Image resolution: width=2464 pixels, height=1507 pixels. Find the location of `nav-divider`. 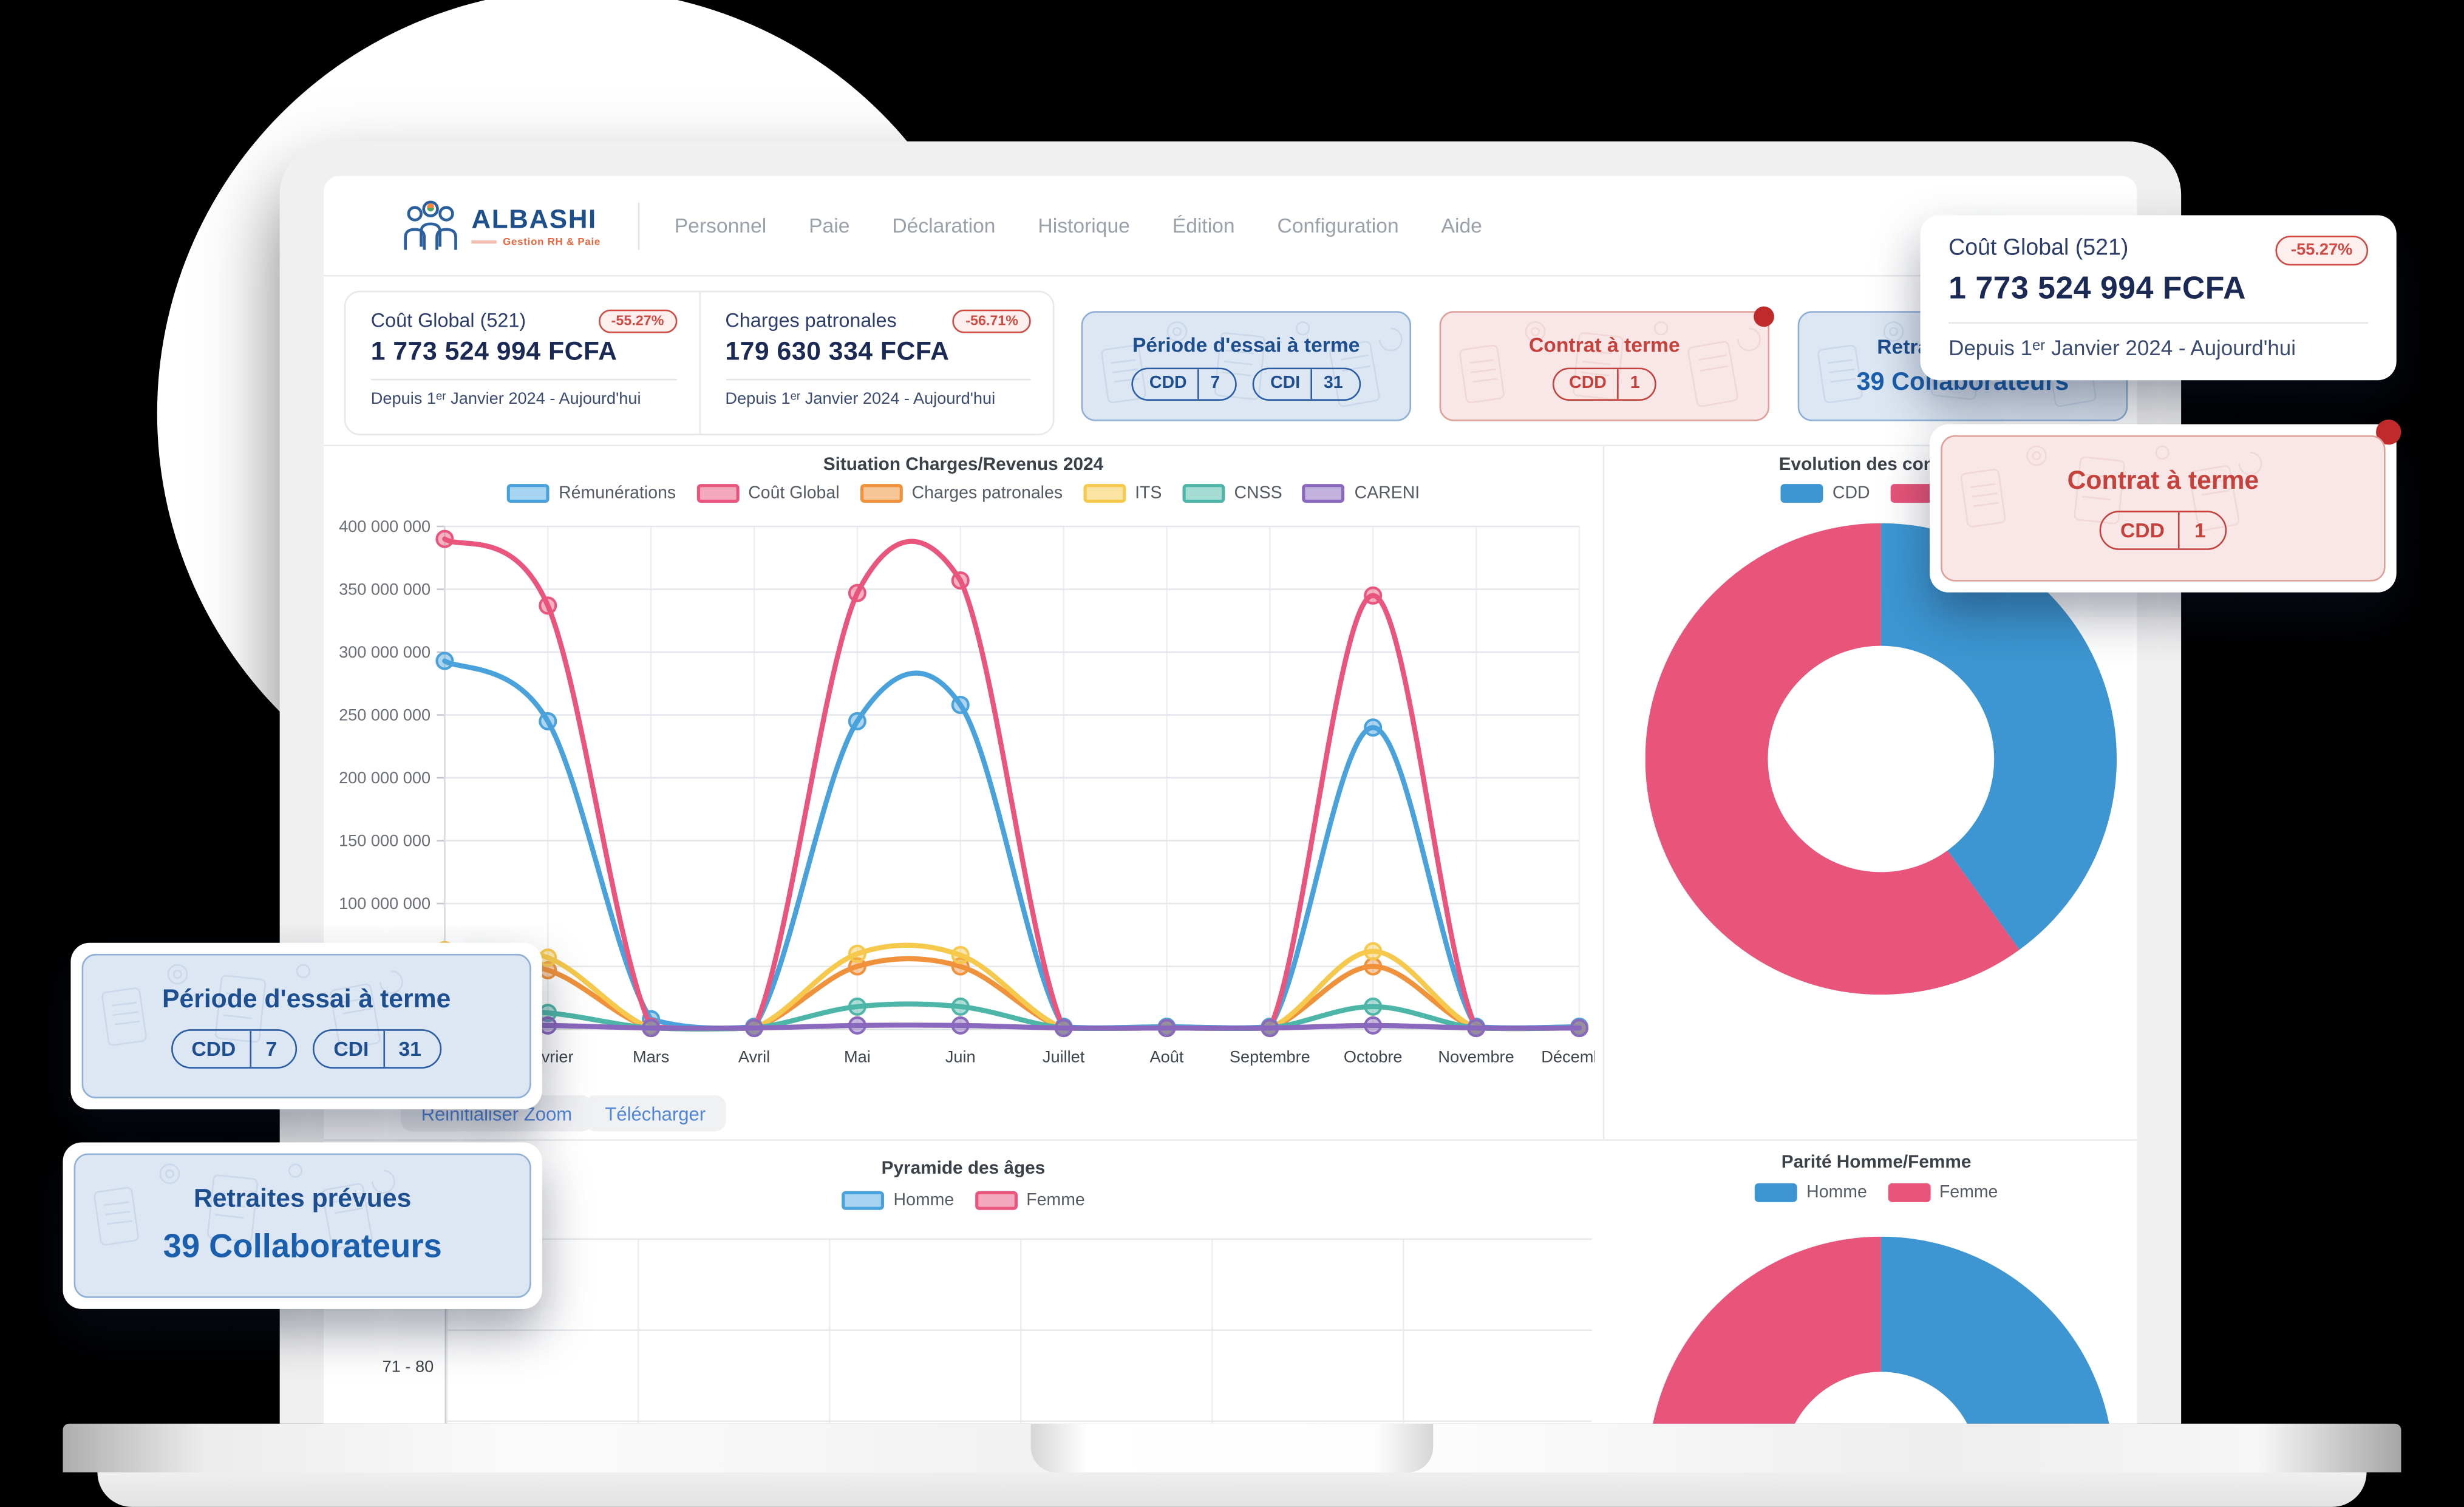

nav-divider is located at coordinates (639, 226).